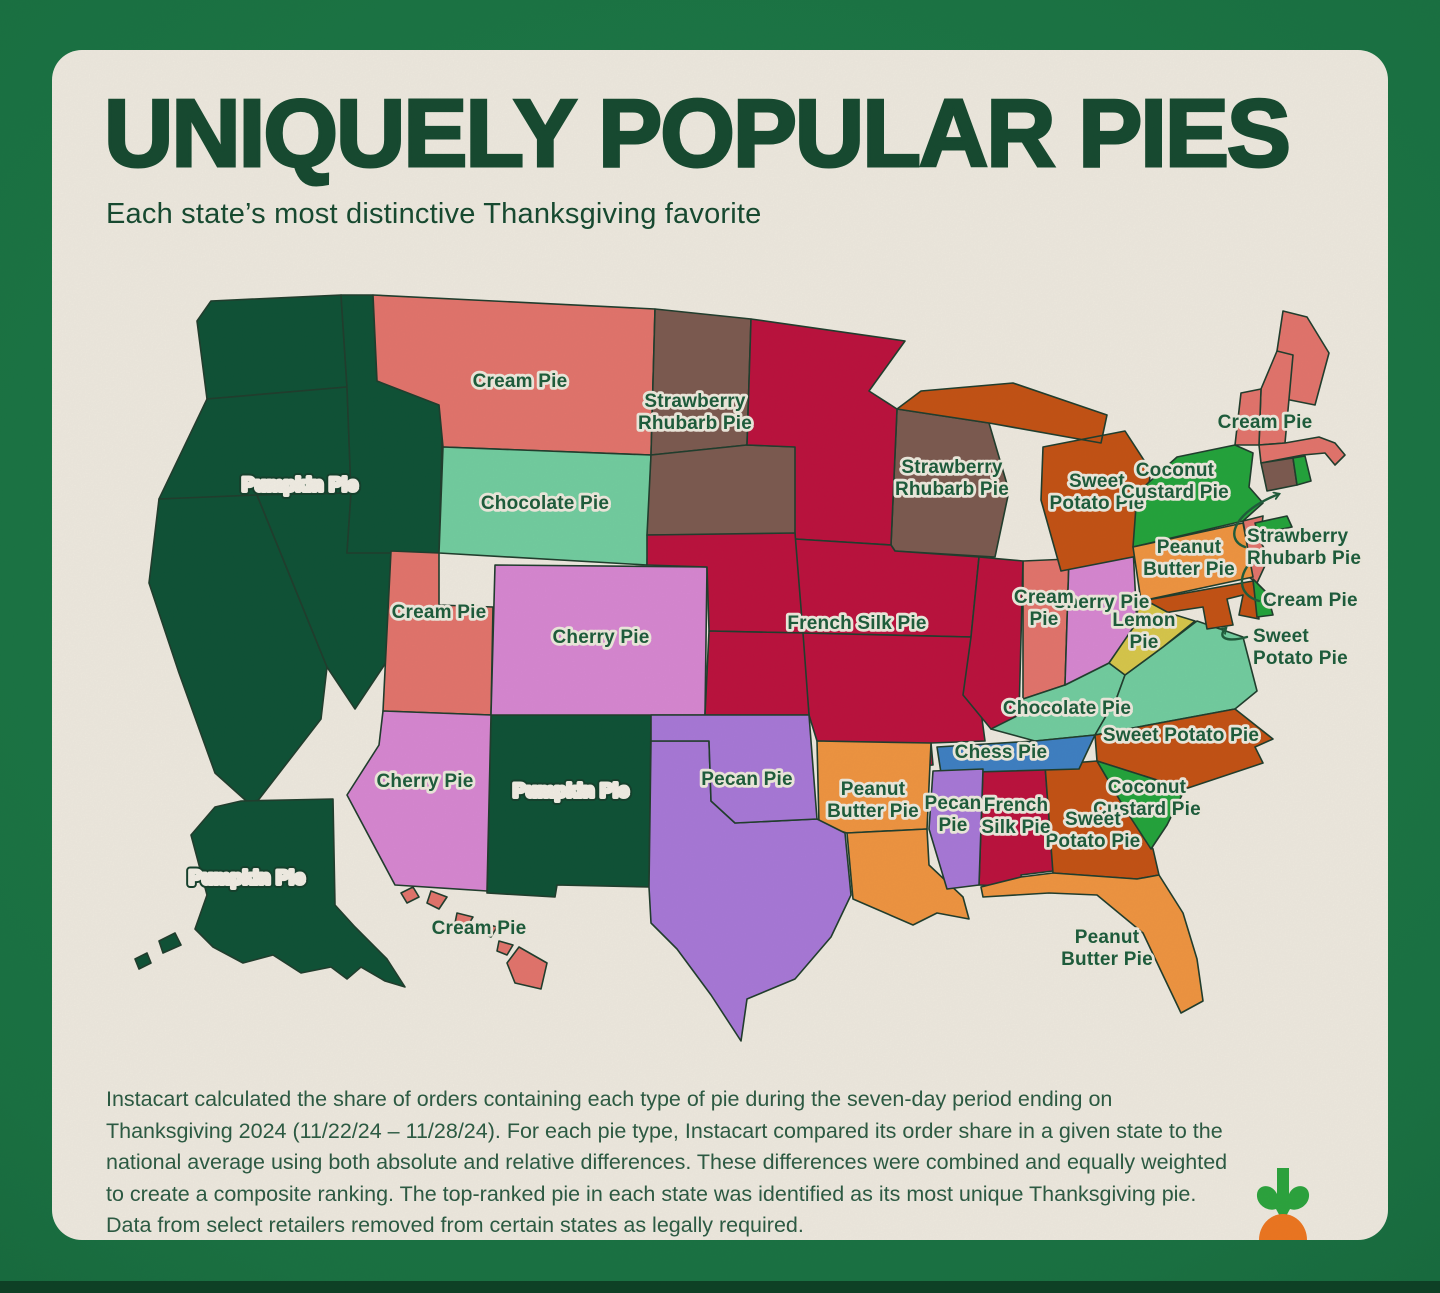 The image size is (1440, 1293). I want to click on state-az, so click(419, 801).